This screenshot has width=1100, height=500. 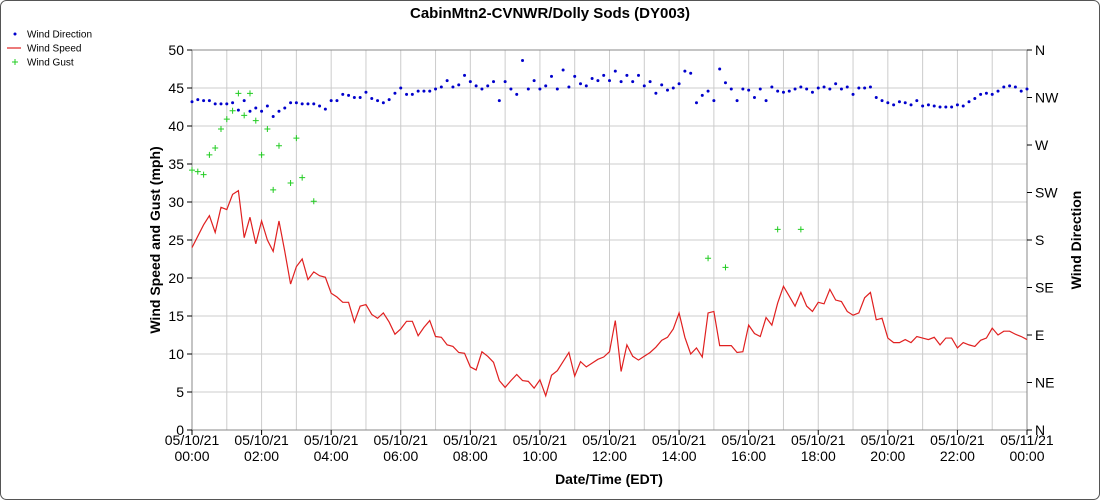 What do you see at coordinates (1040, 50) in the screenshot?
I see `y2-tick-label: N` at bounding box center [1040, 50].